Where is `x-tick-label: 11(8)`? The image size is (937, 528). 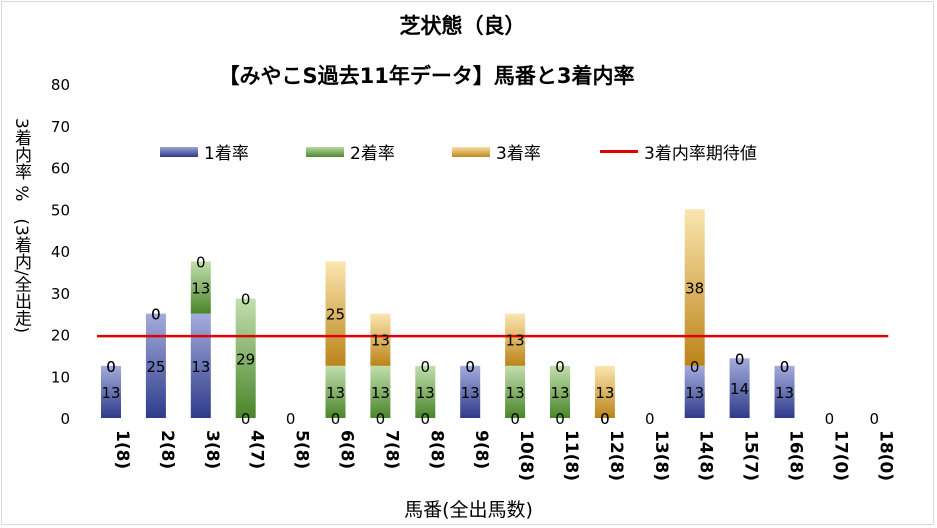 x-tick-label: 11(8) is located at coordinates (571, 455).